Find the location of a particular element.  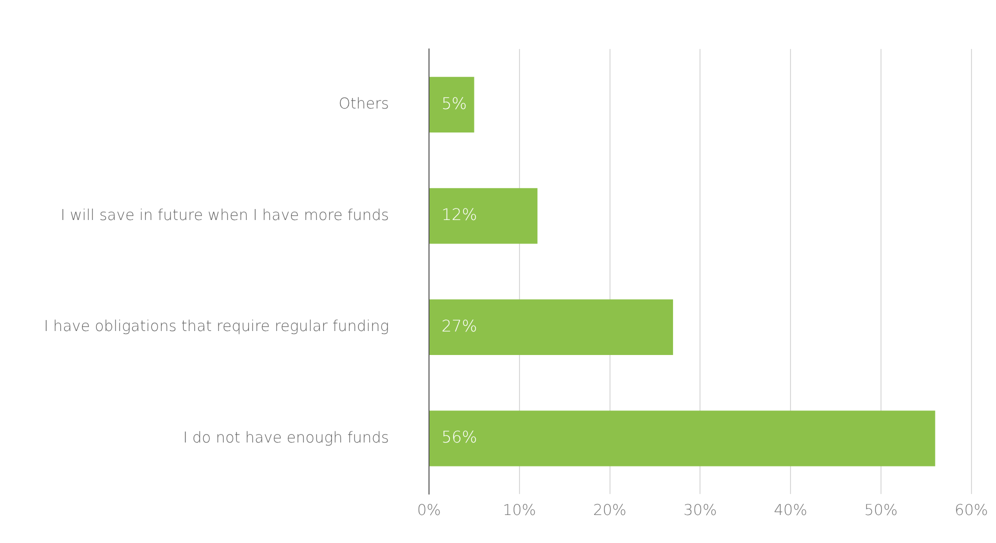

y-tick-label: I will save in future when I have more funds is located at coordinates (224, 215).